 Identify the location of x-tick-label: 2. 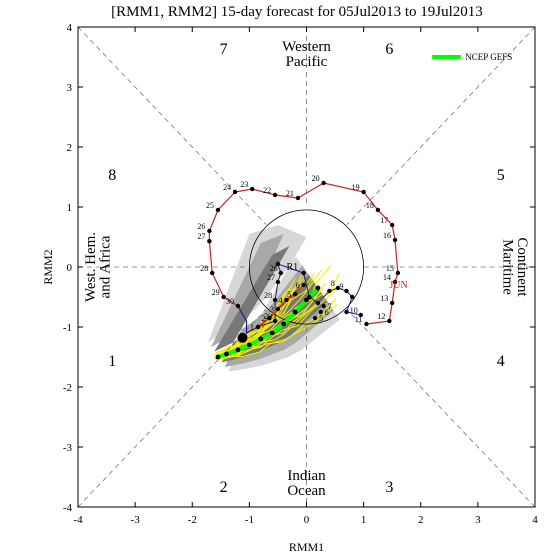
(421, 520).